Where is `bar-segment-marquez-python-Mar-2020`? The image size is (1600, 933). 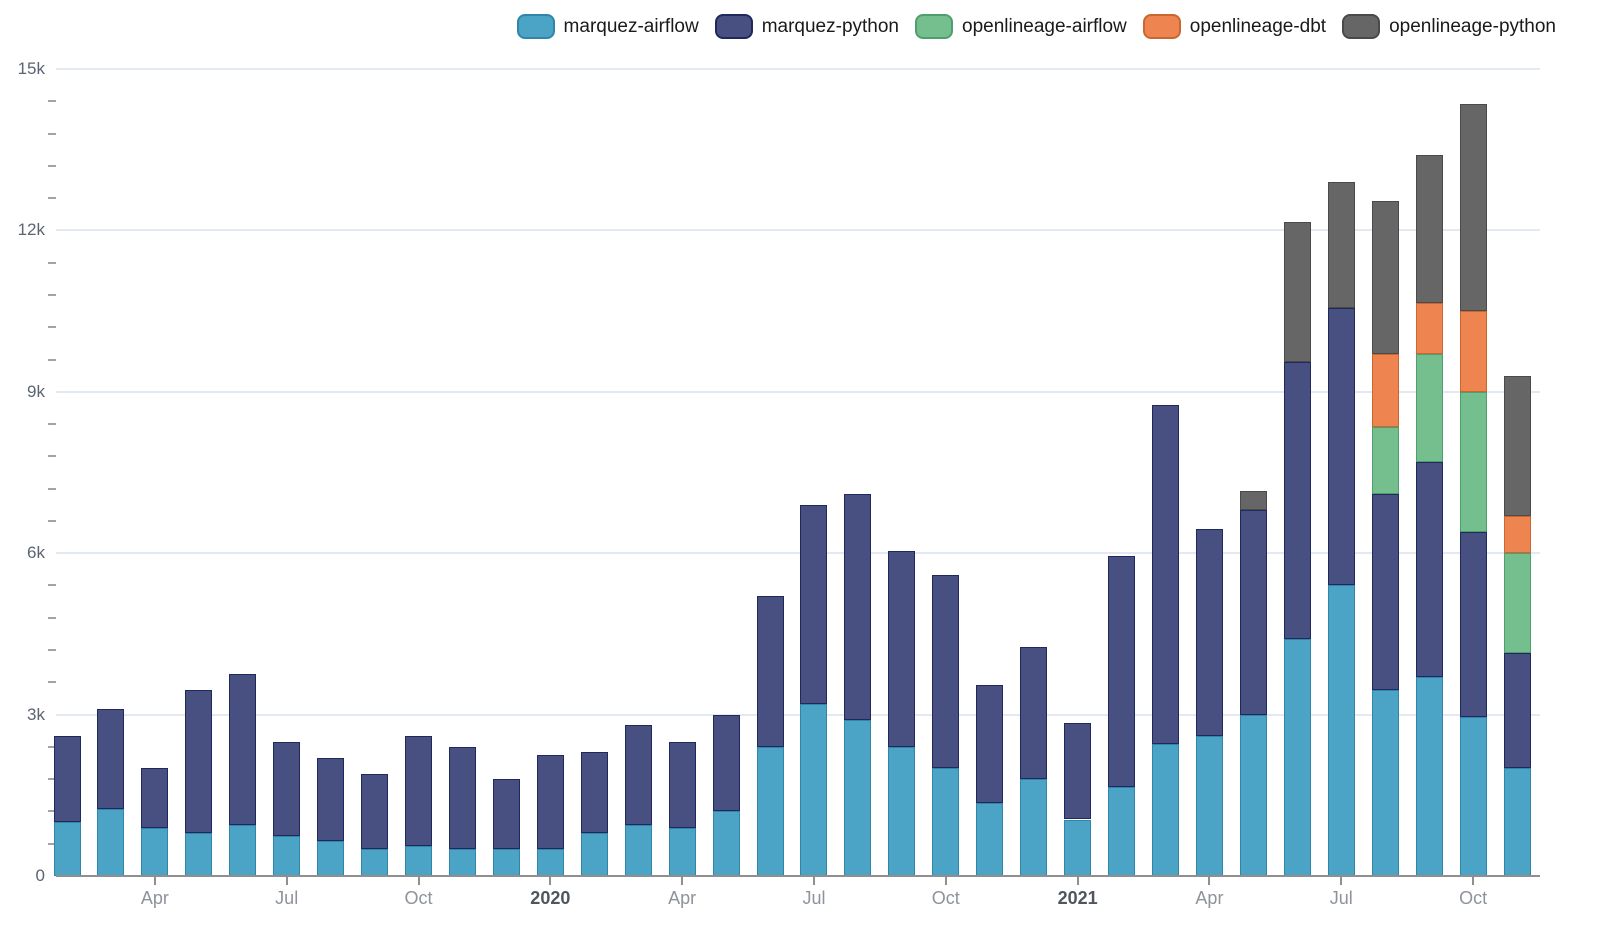
bar-segment-marquez-python-Mar-2020 is located at coordinates (638, 775).